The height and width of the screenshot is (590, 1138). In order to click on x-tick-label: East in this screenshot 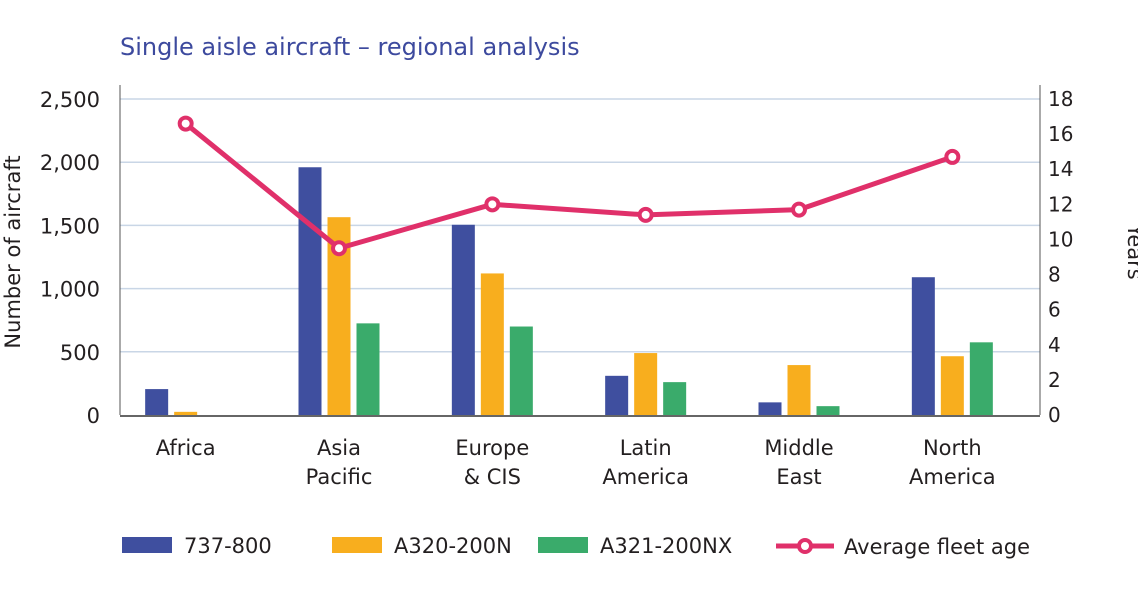, I will do `click(798, 477)`.